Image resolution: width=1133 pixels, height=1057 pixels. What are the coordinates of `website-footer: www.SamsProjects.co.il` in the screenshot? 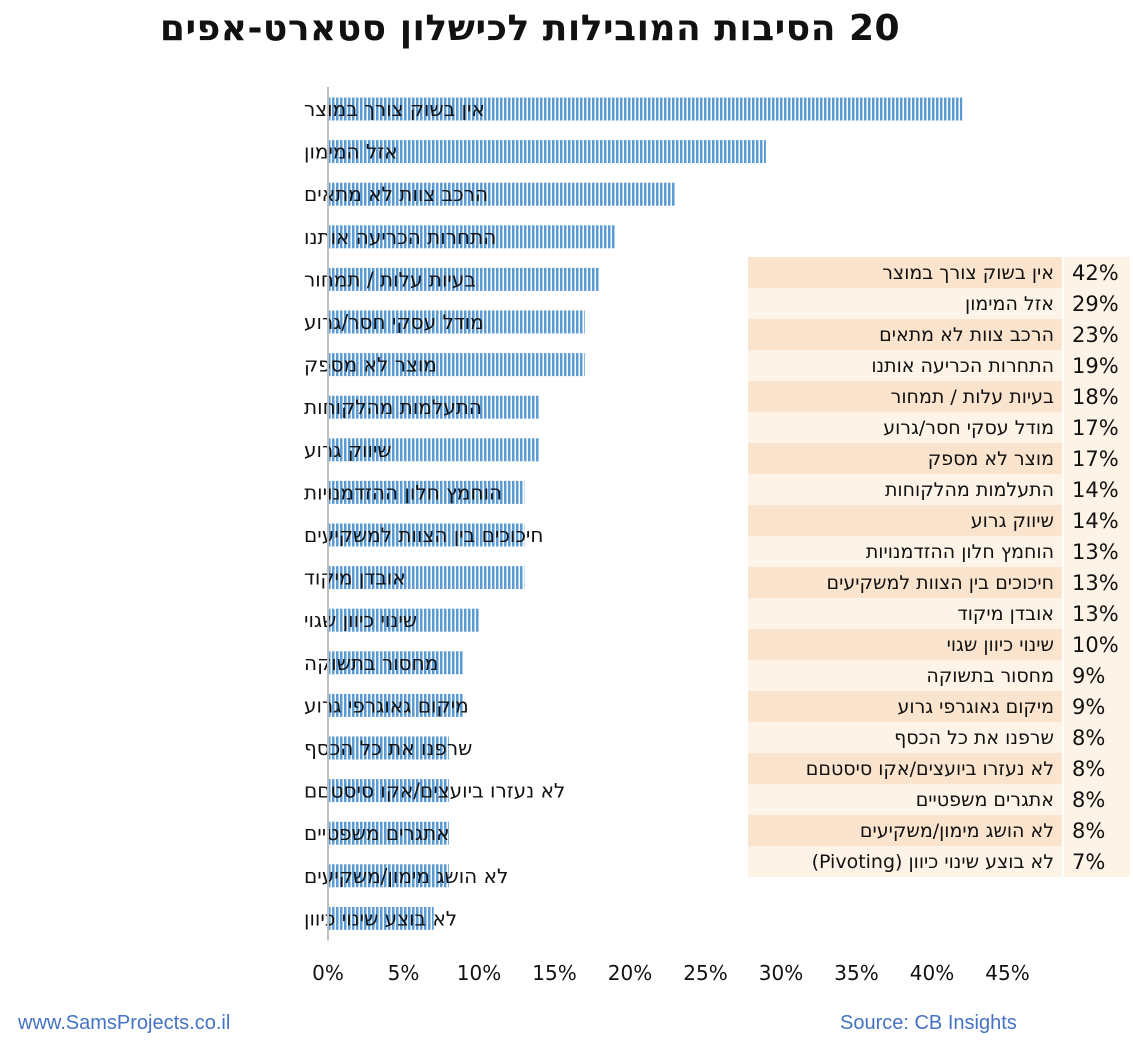 It's located at (124, 1023).